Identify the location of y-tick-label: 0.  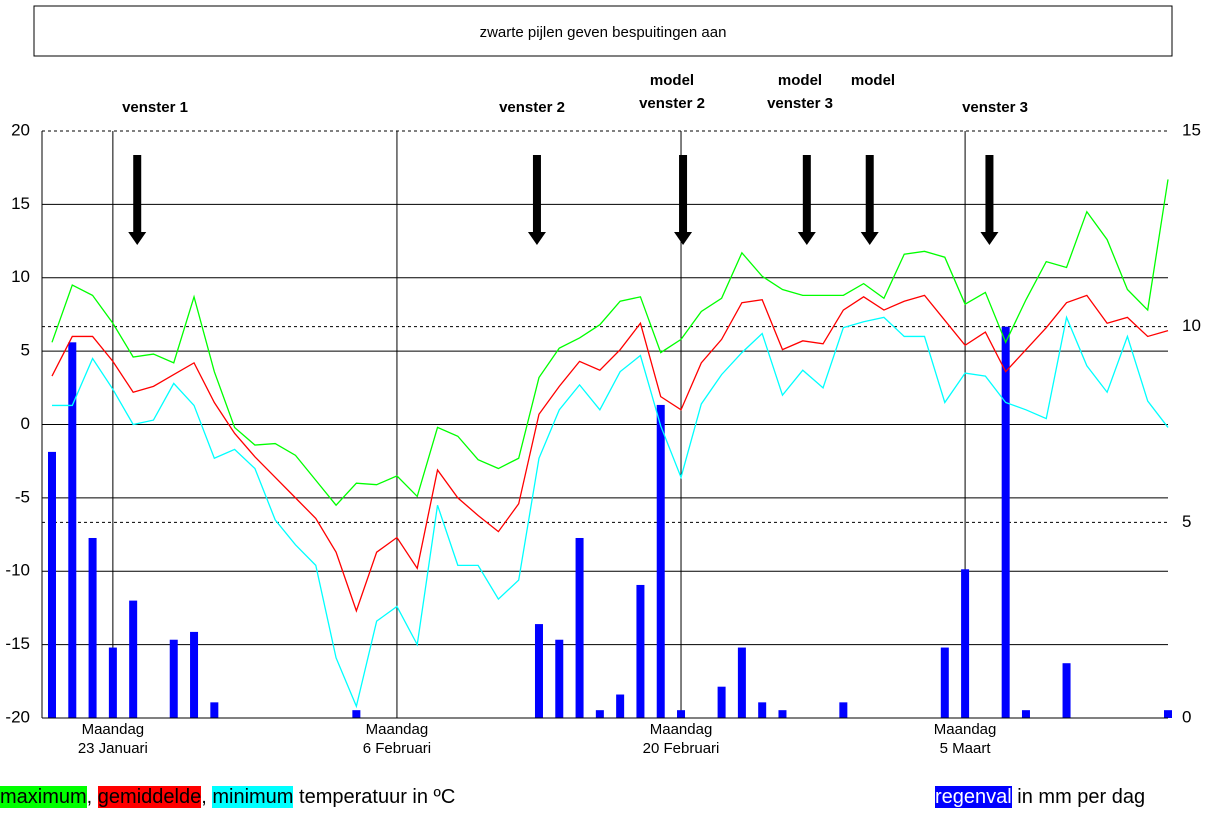
(25, 423).